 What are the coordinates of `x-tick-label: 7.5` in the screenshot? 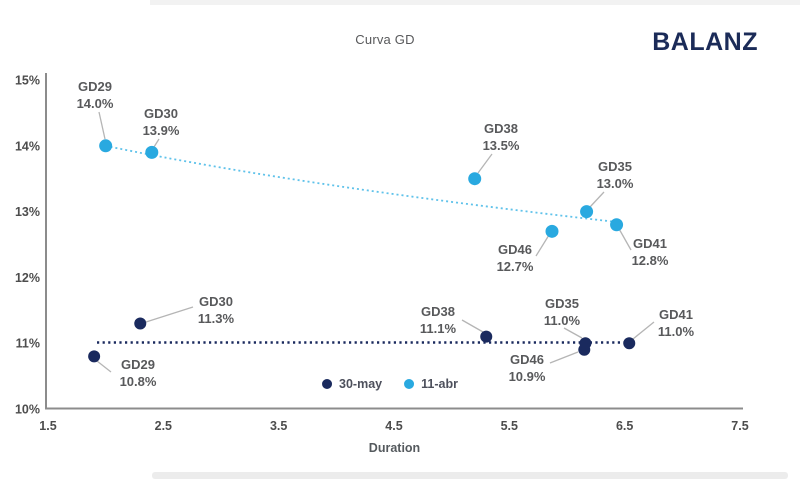 It's located at (739, 426).